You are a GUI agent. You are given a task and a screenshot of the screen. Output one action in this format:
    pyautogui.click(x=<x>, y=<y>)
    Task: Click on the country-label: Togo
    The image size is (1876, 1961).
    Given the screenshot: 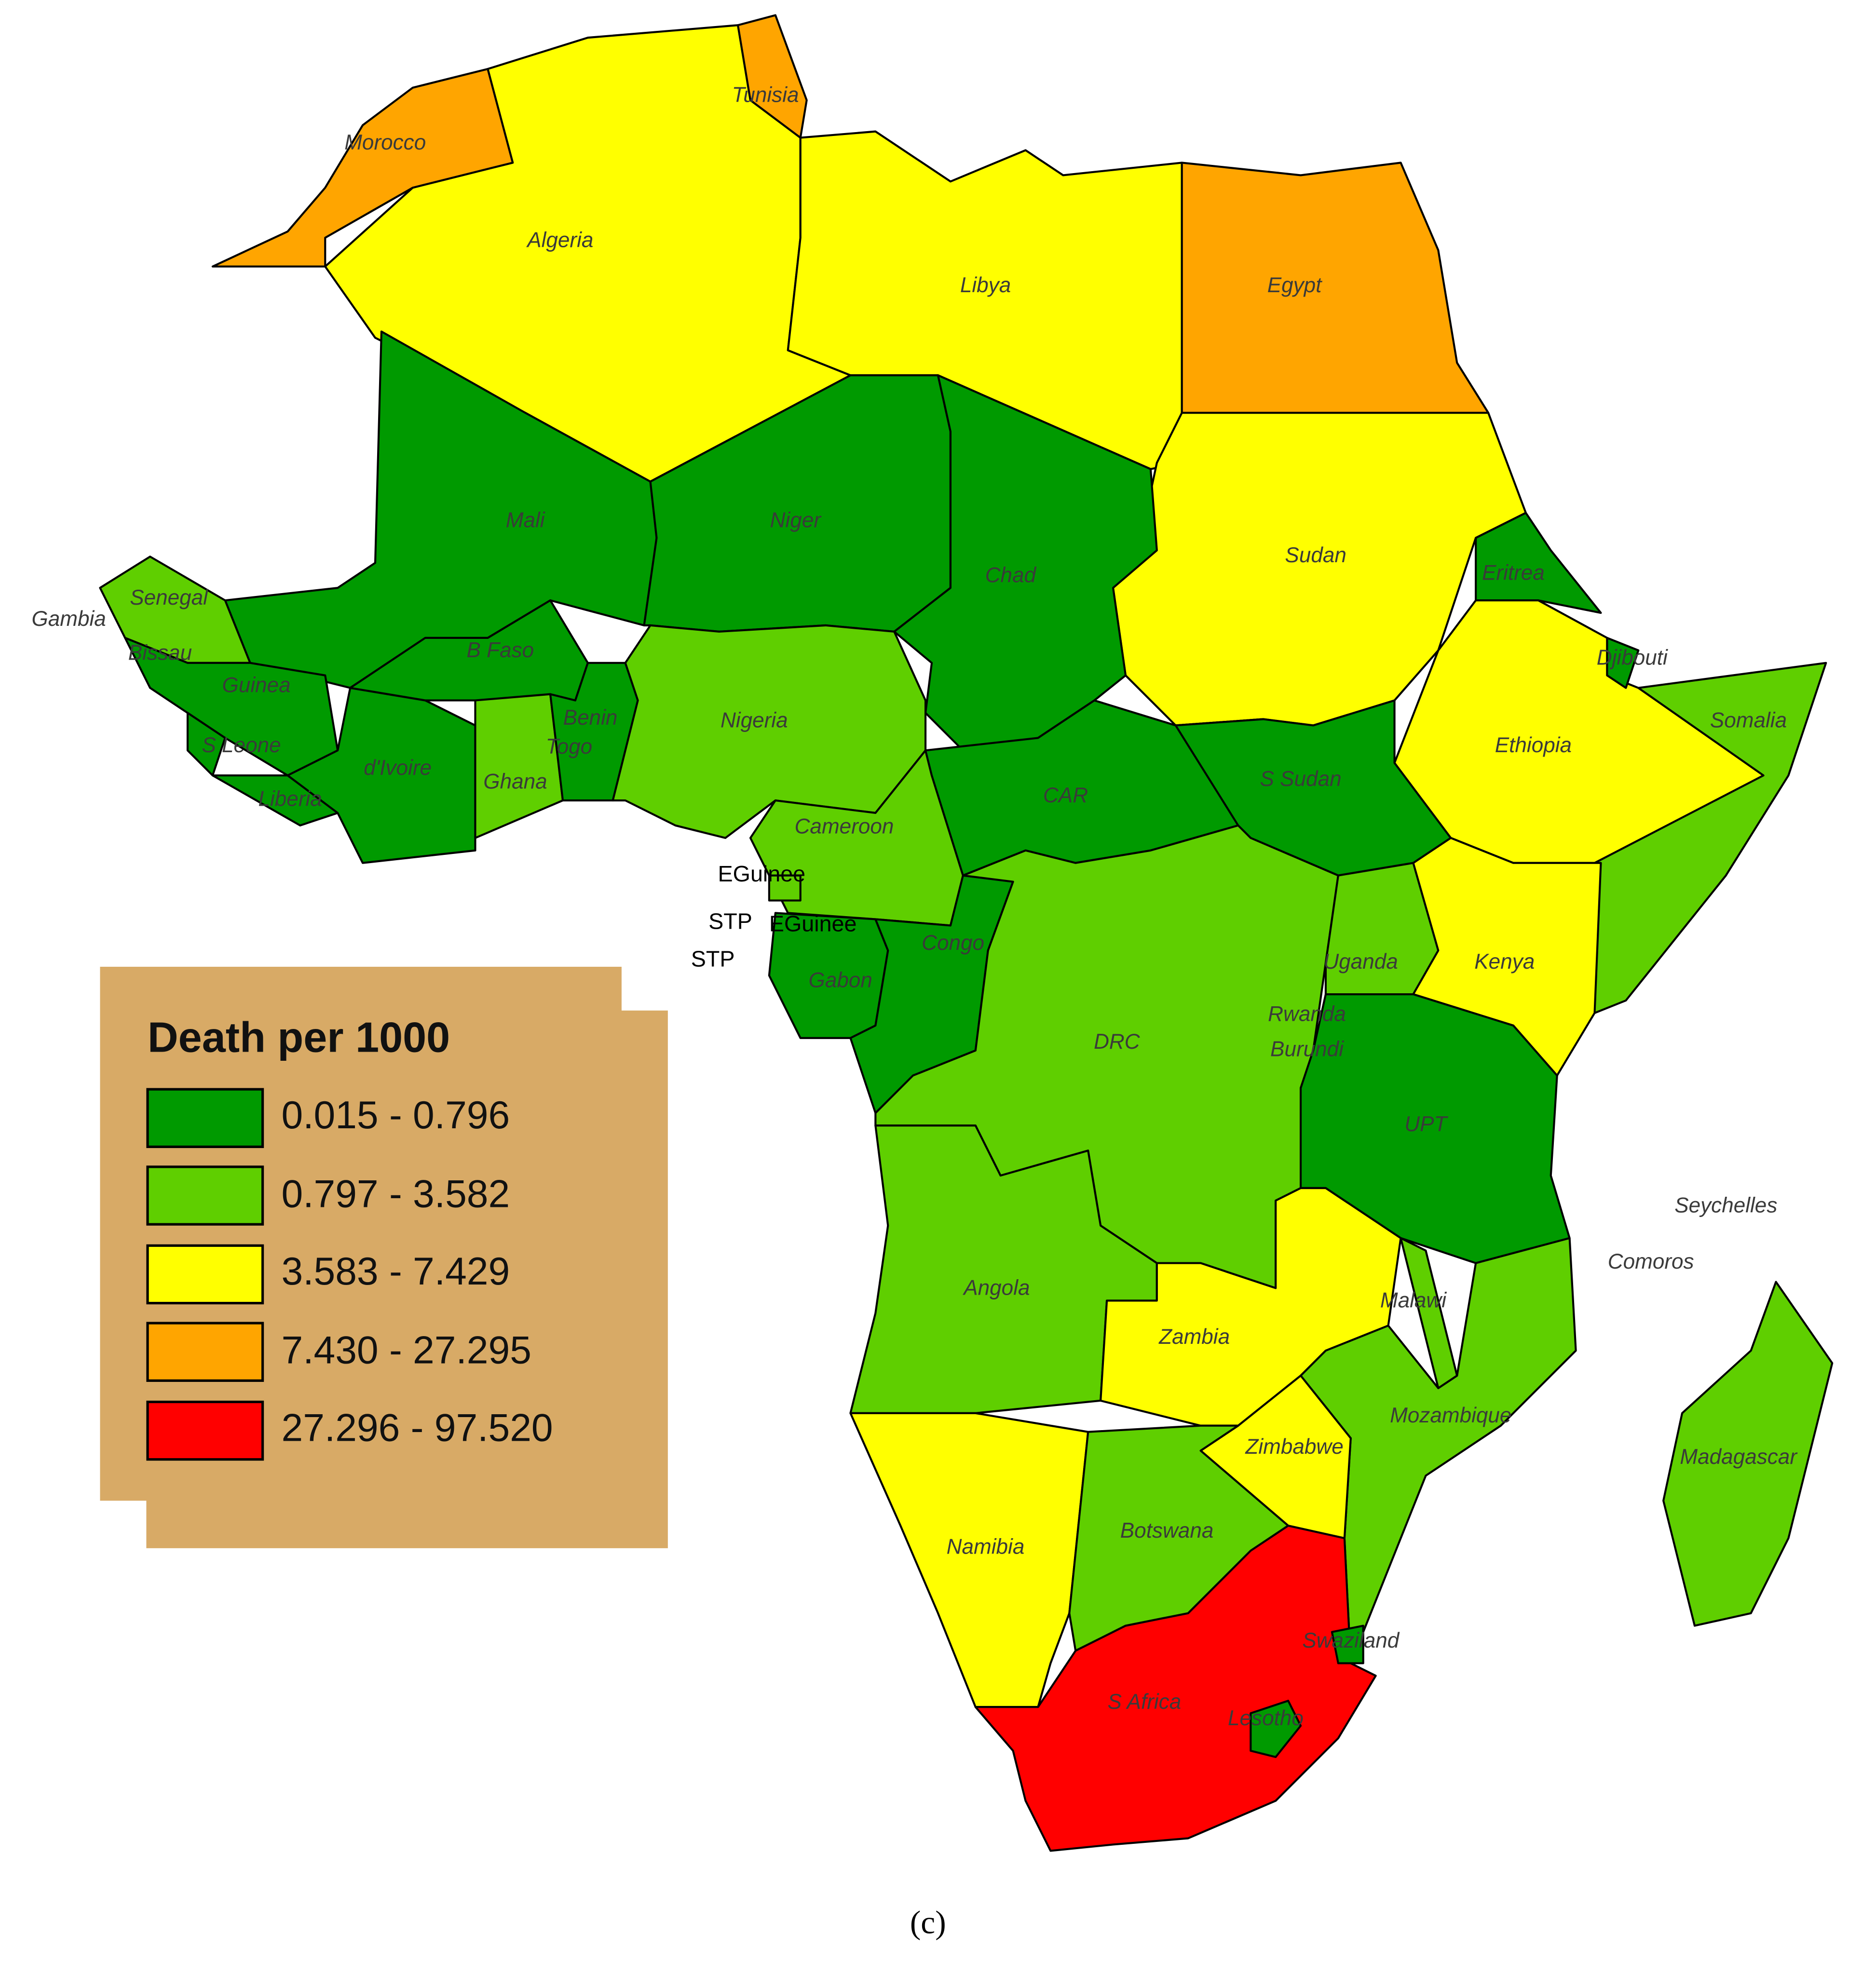 What is the action you would take?
    pyautogui.click(x=569, y=746)
    